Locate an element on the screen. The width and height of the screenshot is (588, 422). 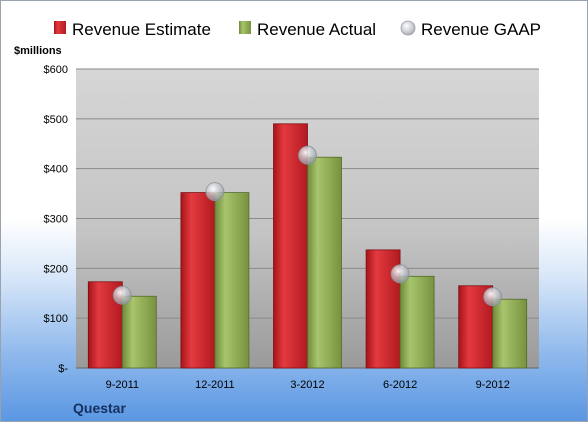
x-tick-label: 3-2012 is located at coordinates (307, 385).